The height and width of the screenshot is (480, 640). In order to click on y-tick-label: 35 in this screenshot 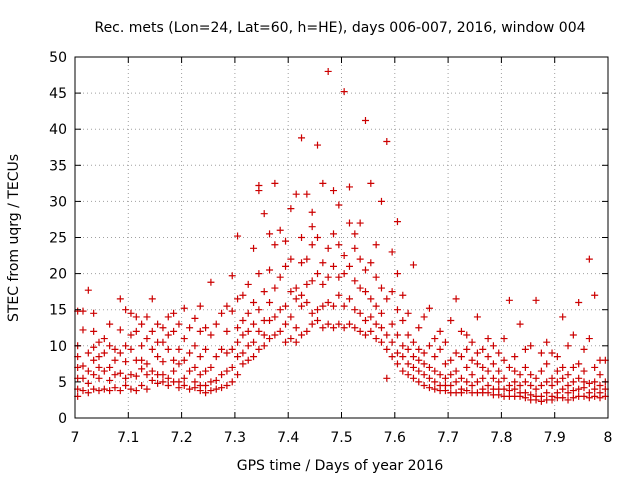, I will do `click(58, 166)`.